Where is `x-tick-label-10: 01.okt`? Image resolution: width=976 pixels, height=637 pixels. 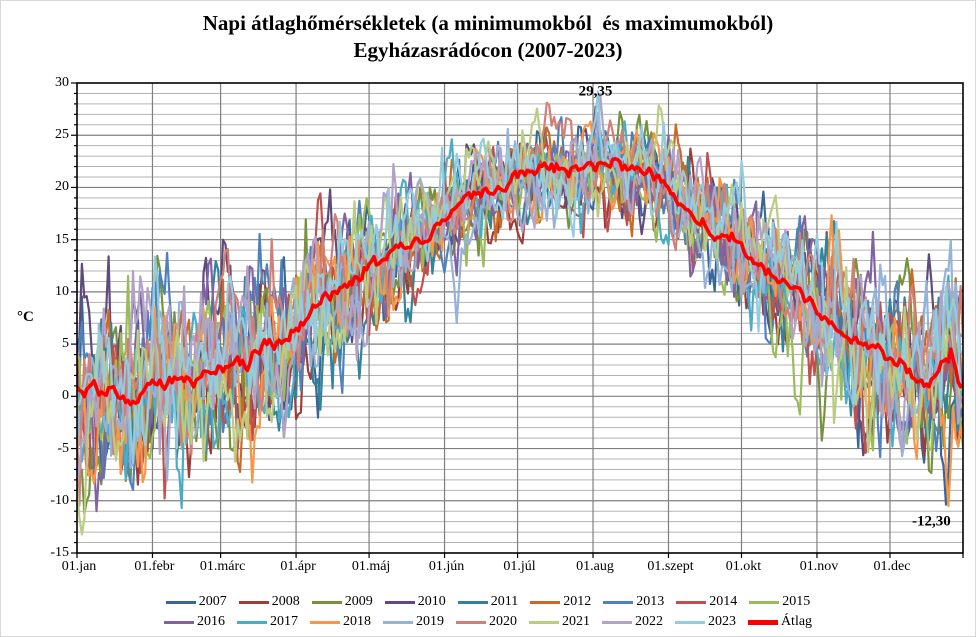
x-tick-label-10: 01.okt is located at coordinates (743, 566).